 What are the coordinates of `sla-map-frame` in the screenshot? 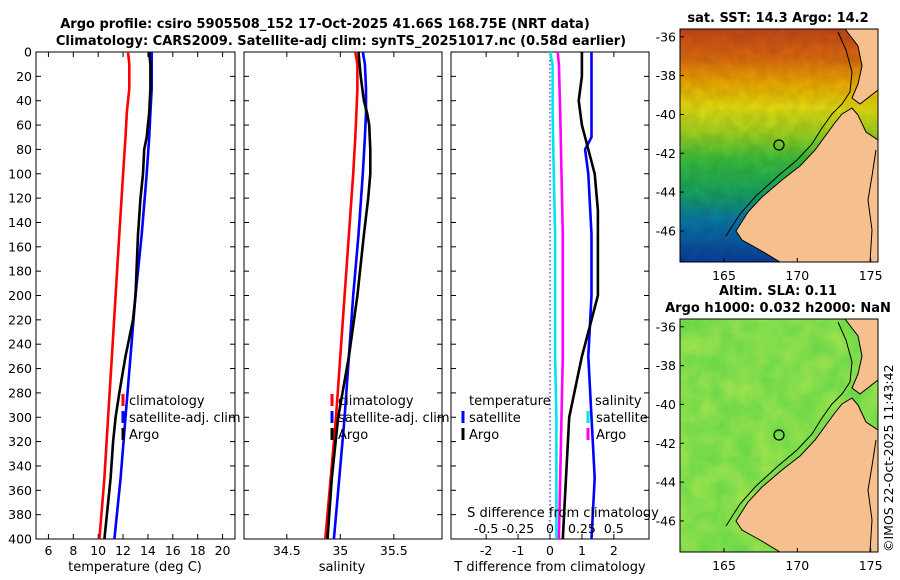 It's located at (779, 435).